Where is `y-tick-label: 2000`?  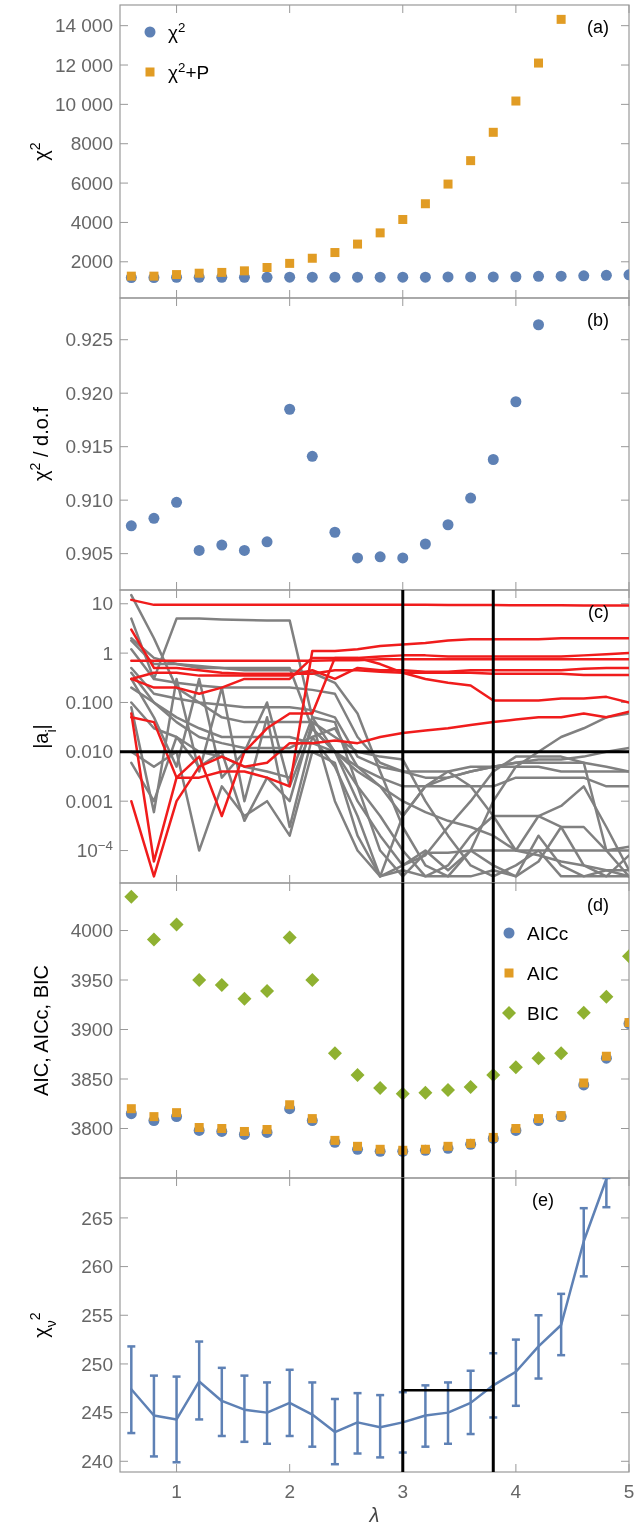
y-tick-label: 2000 is located at coordinates (91, 262).